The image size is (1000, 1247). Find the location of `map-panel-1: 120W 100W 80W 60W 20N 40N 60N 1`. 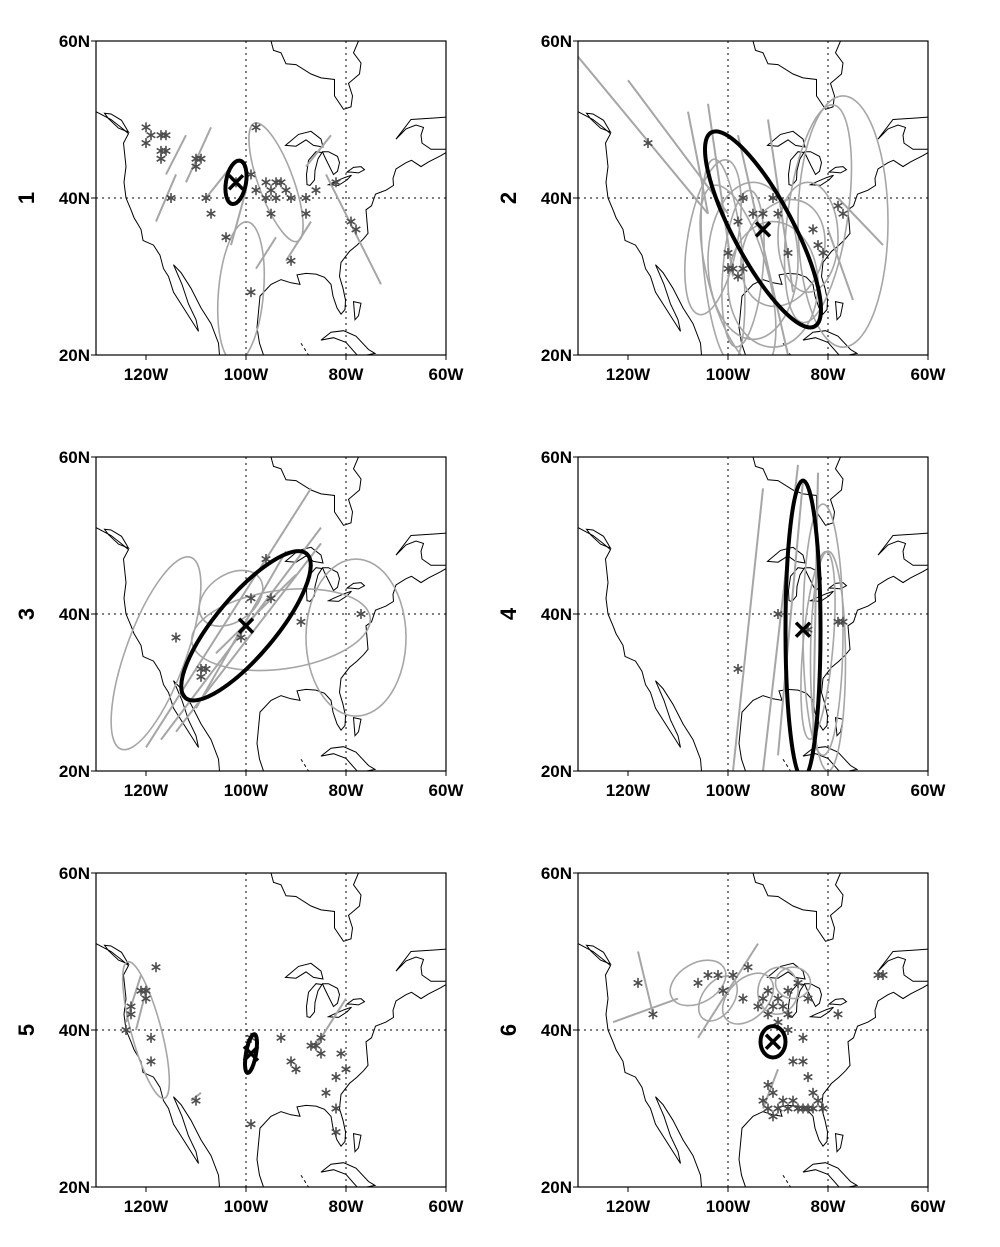

map-panel-1: 120W 100W 80W 60W 20N 40N 60N 1 is located at coordinates (239, 208).